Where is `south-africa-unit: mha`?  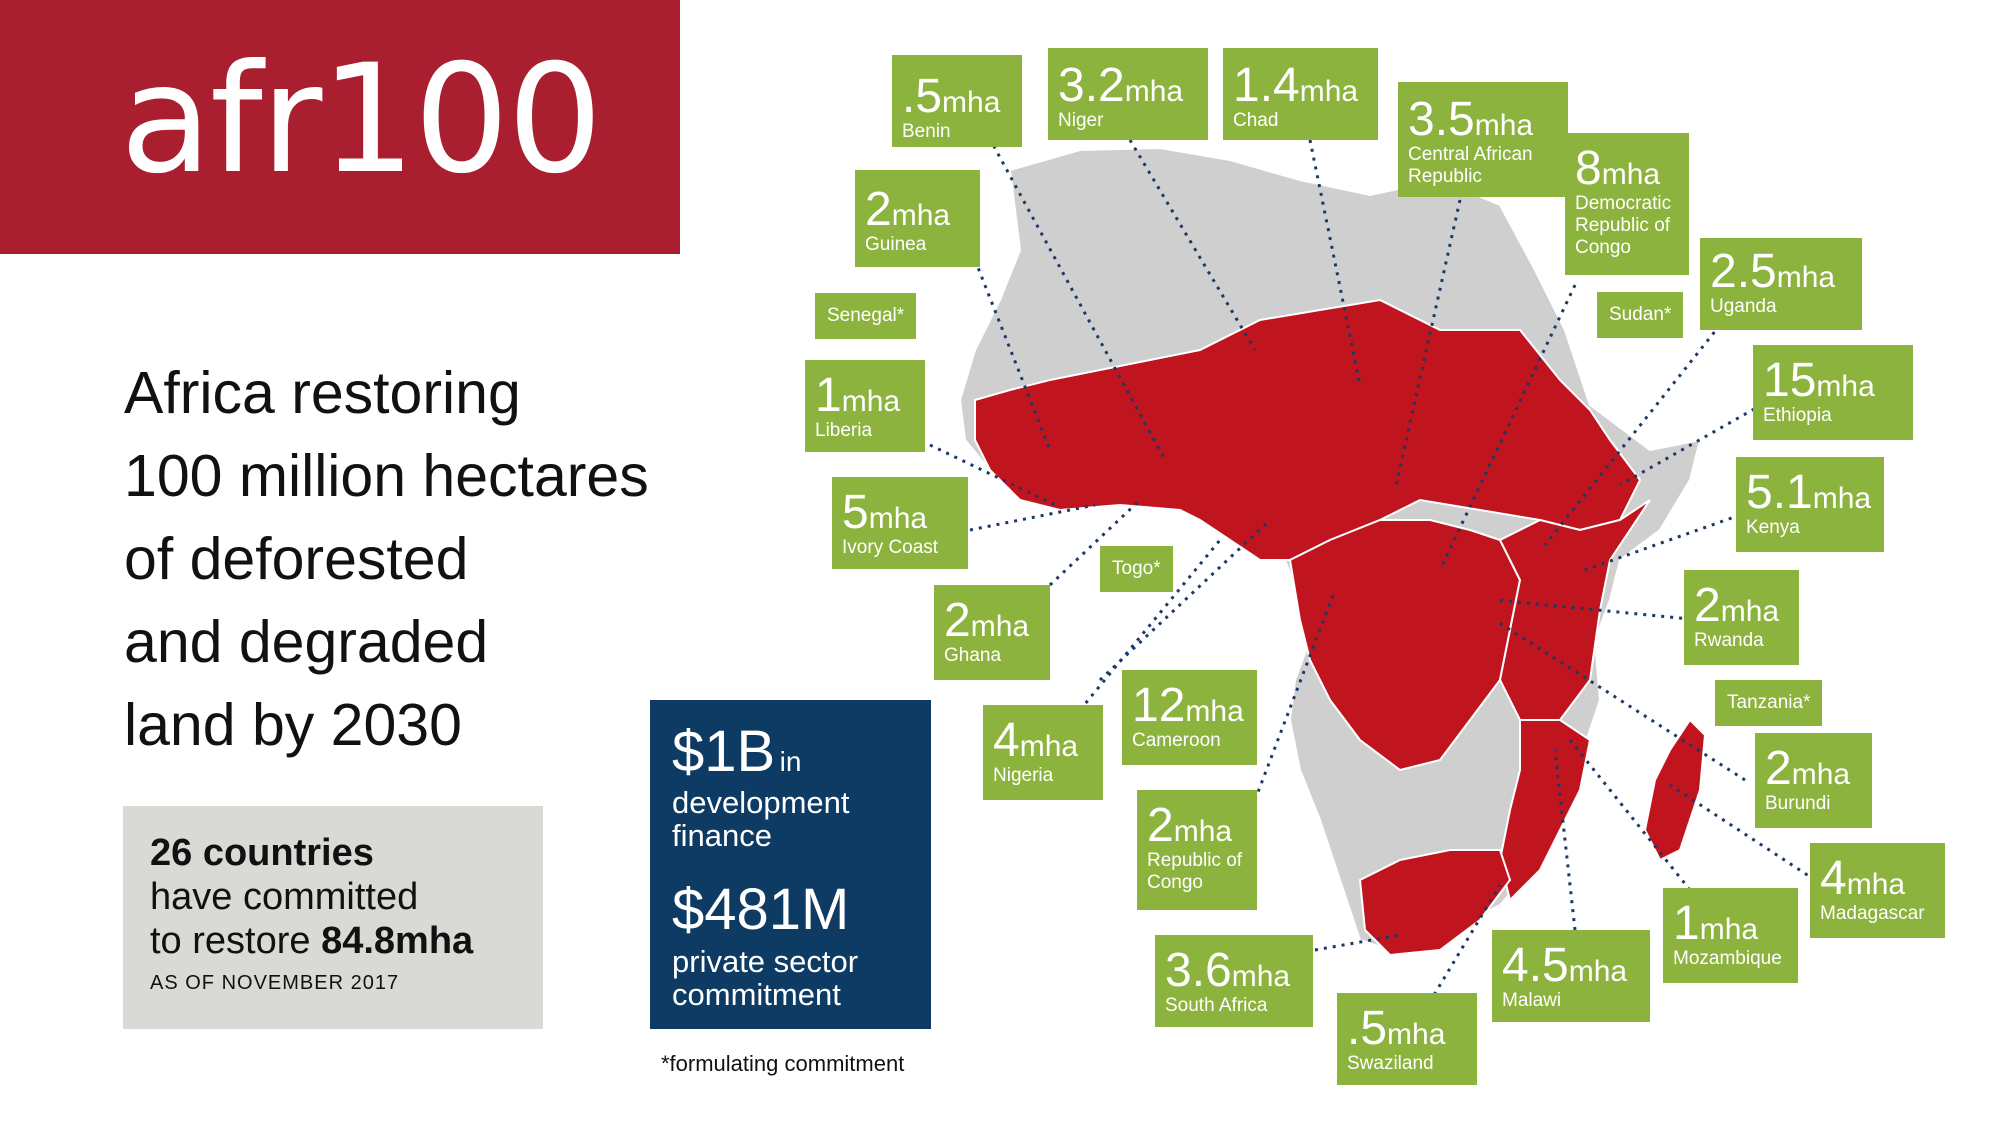
south-africa-unit: mha is located at coordinates (1261, 976).